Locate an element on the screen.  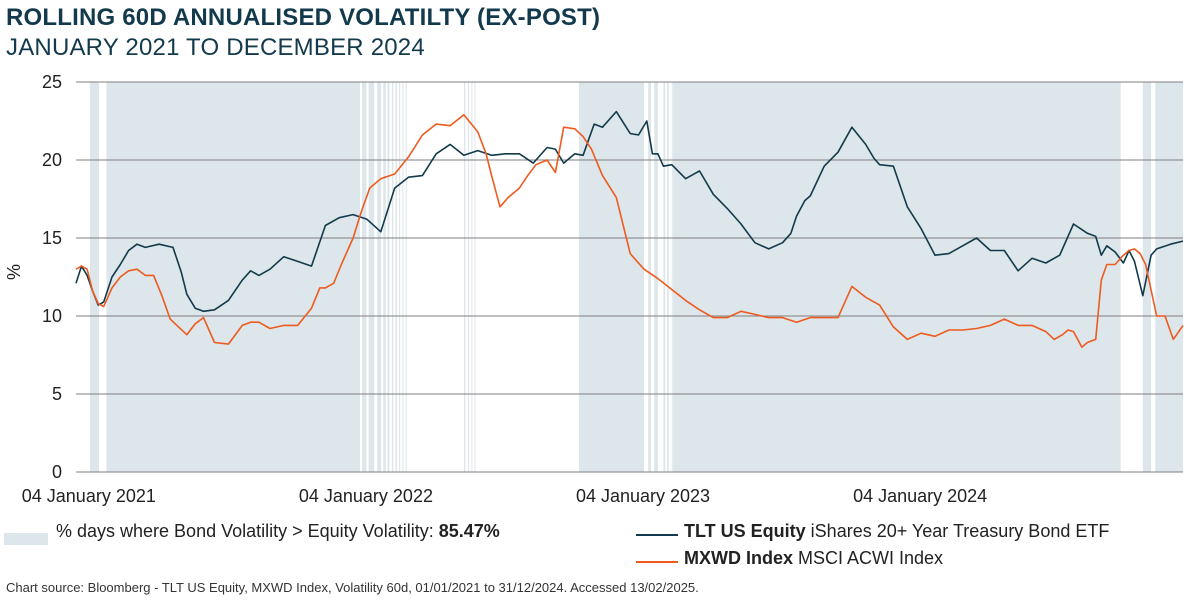
legend-shade-value: 85.47% is located at coordinates (469, 531).